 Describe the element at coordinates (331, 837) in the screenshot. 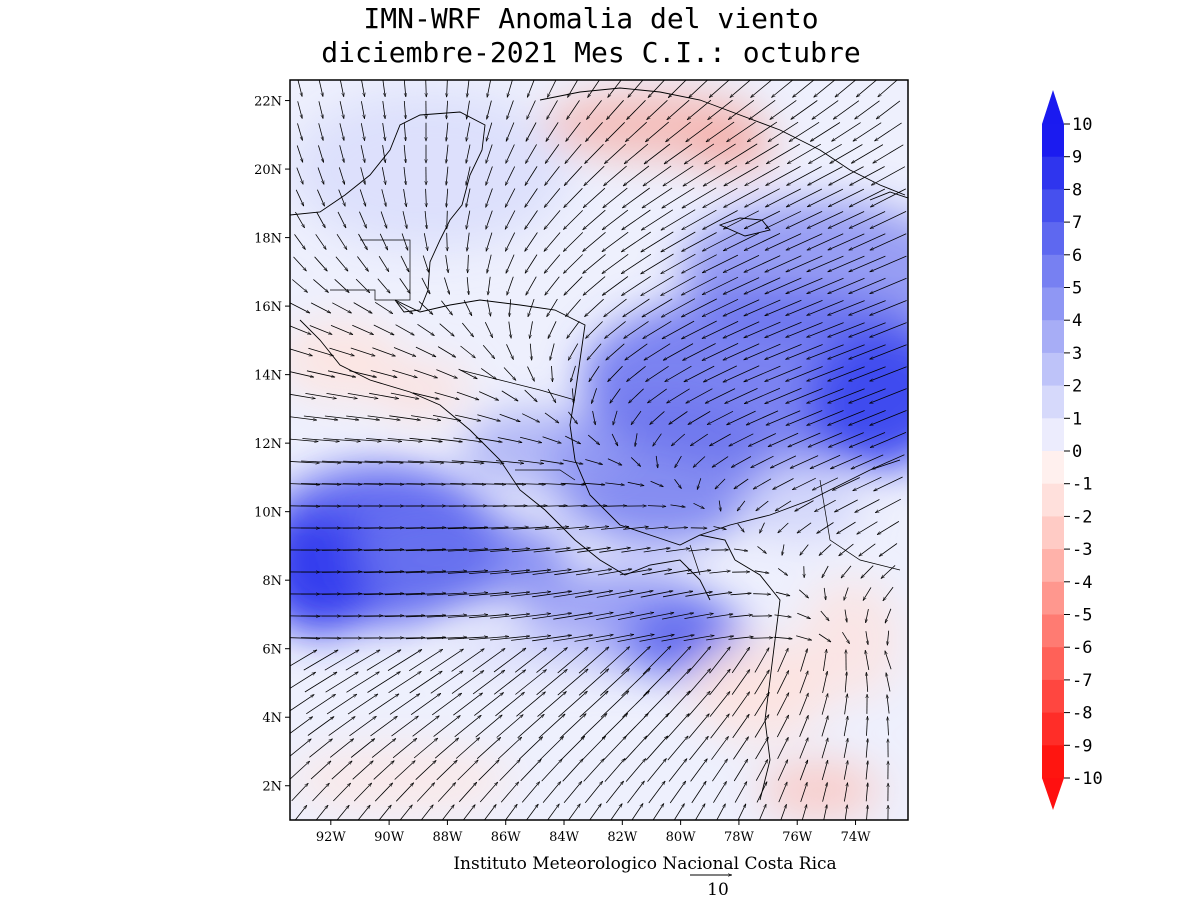

I see `lon-tick-label: 92W` at that location.